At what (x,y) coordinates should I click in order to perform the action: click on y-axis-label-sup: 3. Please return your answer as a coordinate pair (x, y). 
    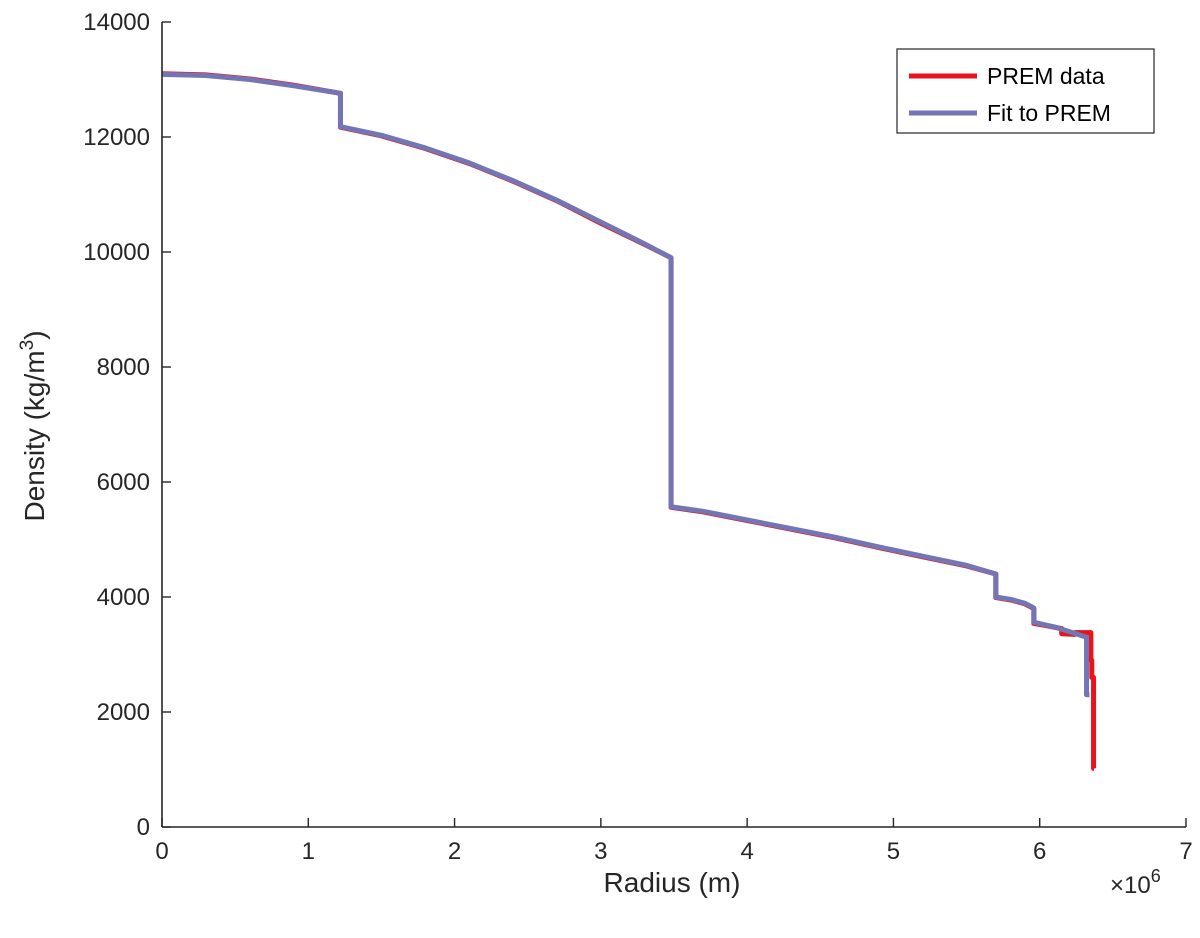
    Looking at the image, I should click on (27, 345).